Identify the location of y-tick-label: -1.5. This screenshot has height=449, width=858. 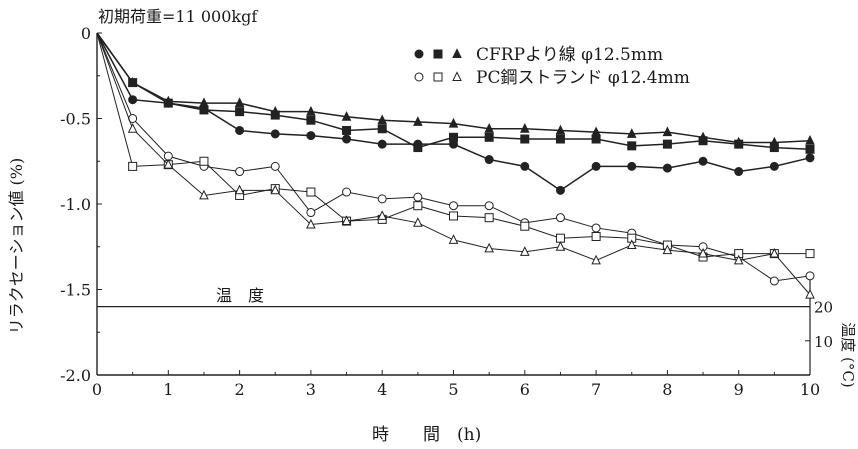
(75, 290).